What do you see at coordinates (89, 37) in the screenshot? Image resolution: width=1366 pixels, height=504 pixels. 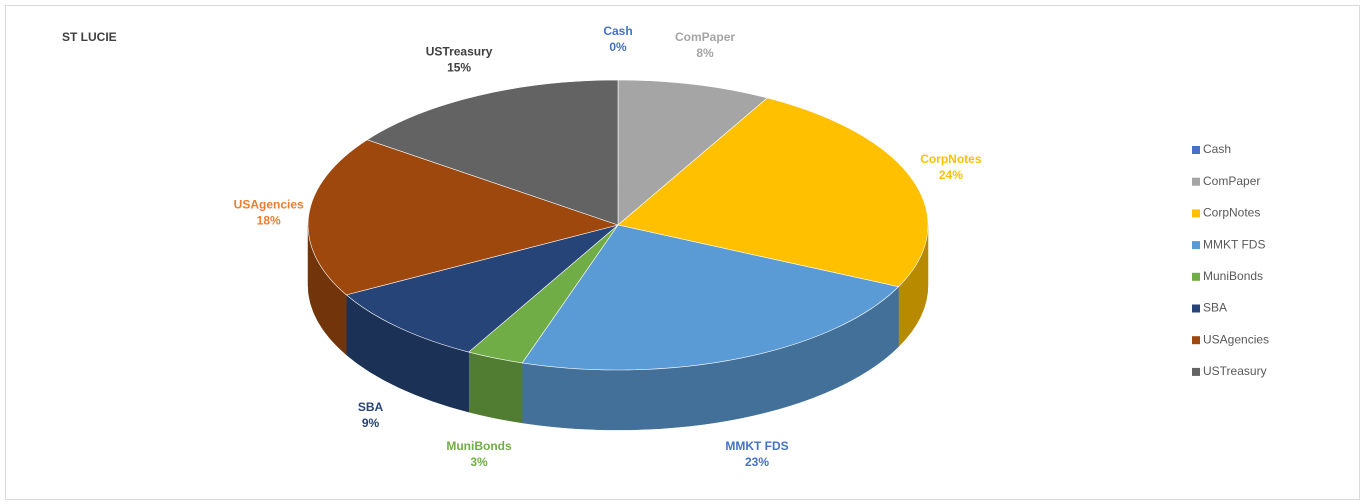 I see `chart-title: ST LUCIE` at bounding box center [89, 37].